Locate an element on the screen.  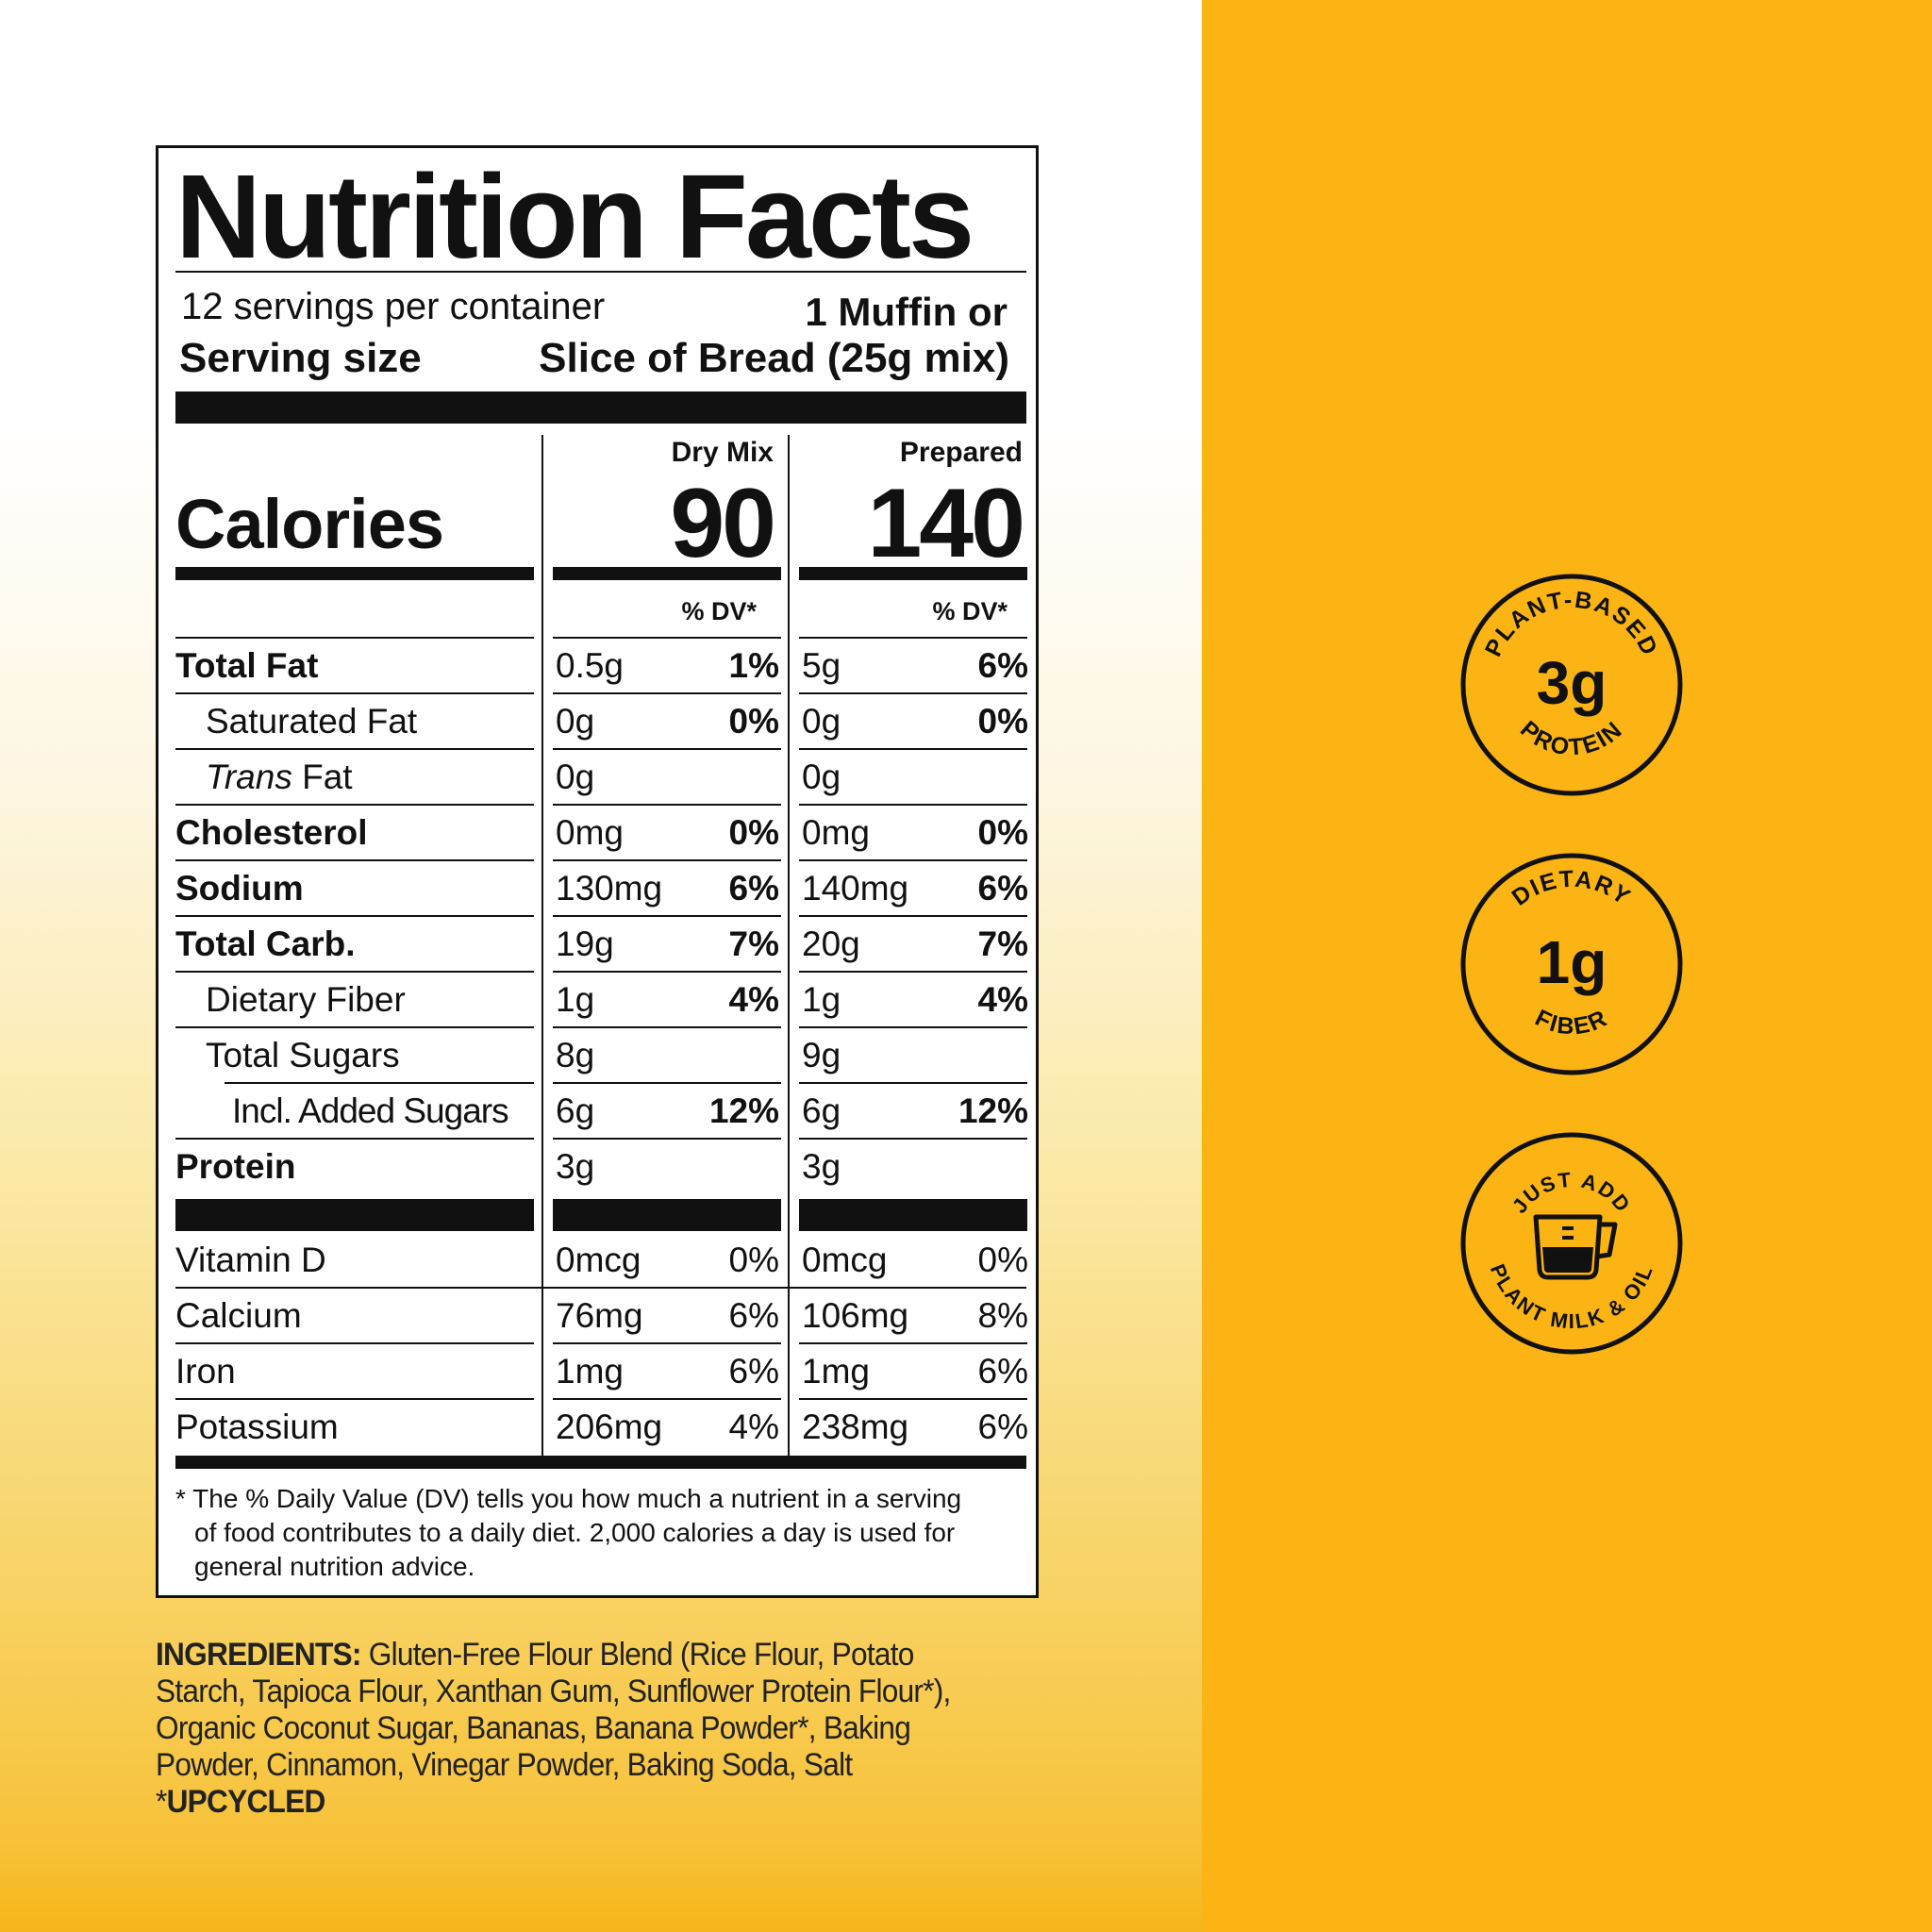
calories-dry-mix: 90 is located at coordinates (723, 523).